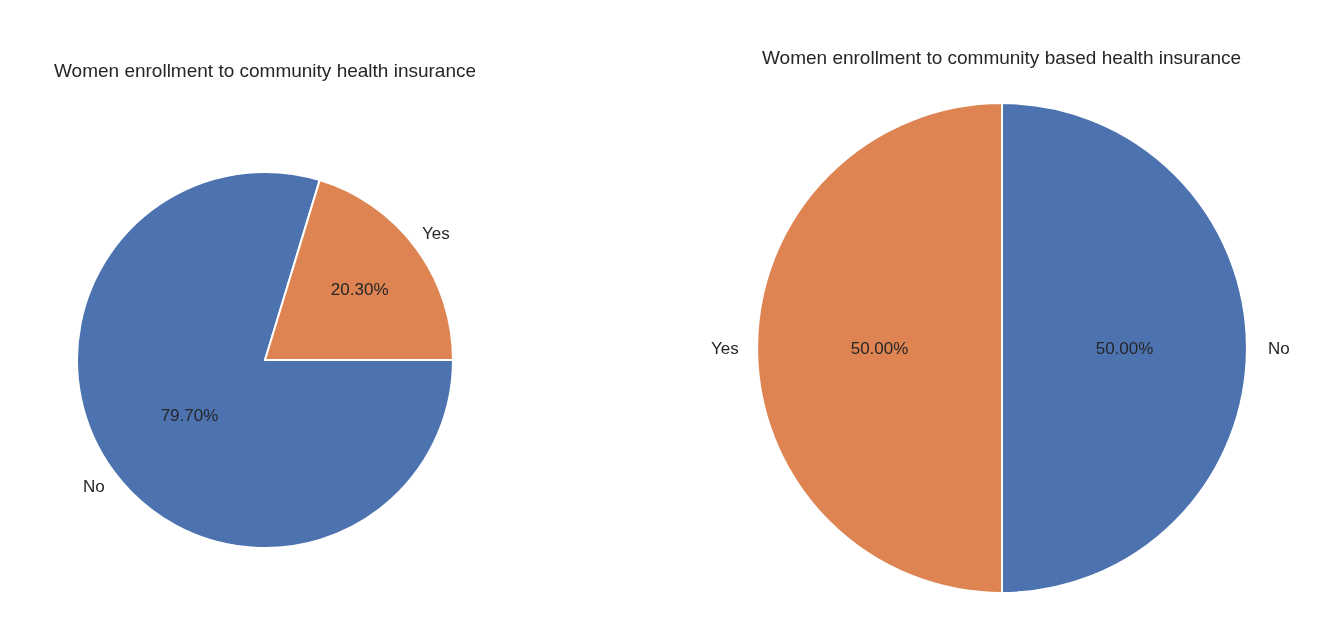 This screenshot has width=1319, height=621. I want to click on data-label: 79.70%, so click(189, 416).